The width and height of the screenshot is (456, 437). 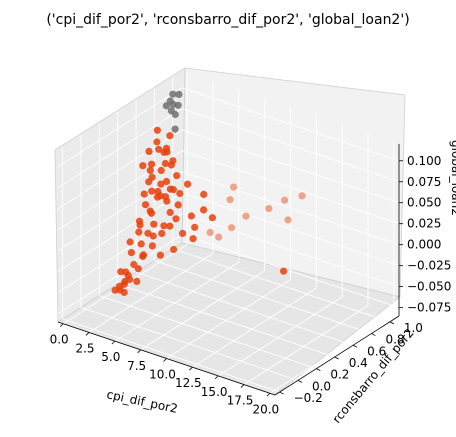 I want to click on x-tick-label: 15.0, so click(x=214, y=392).